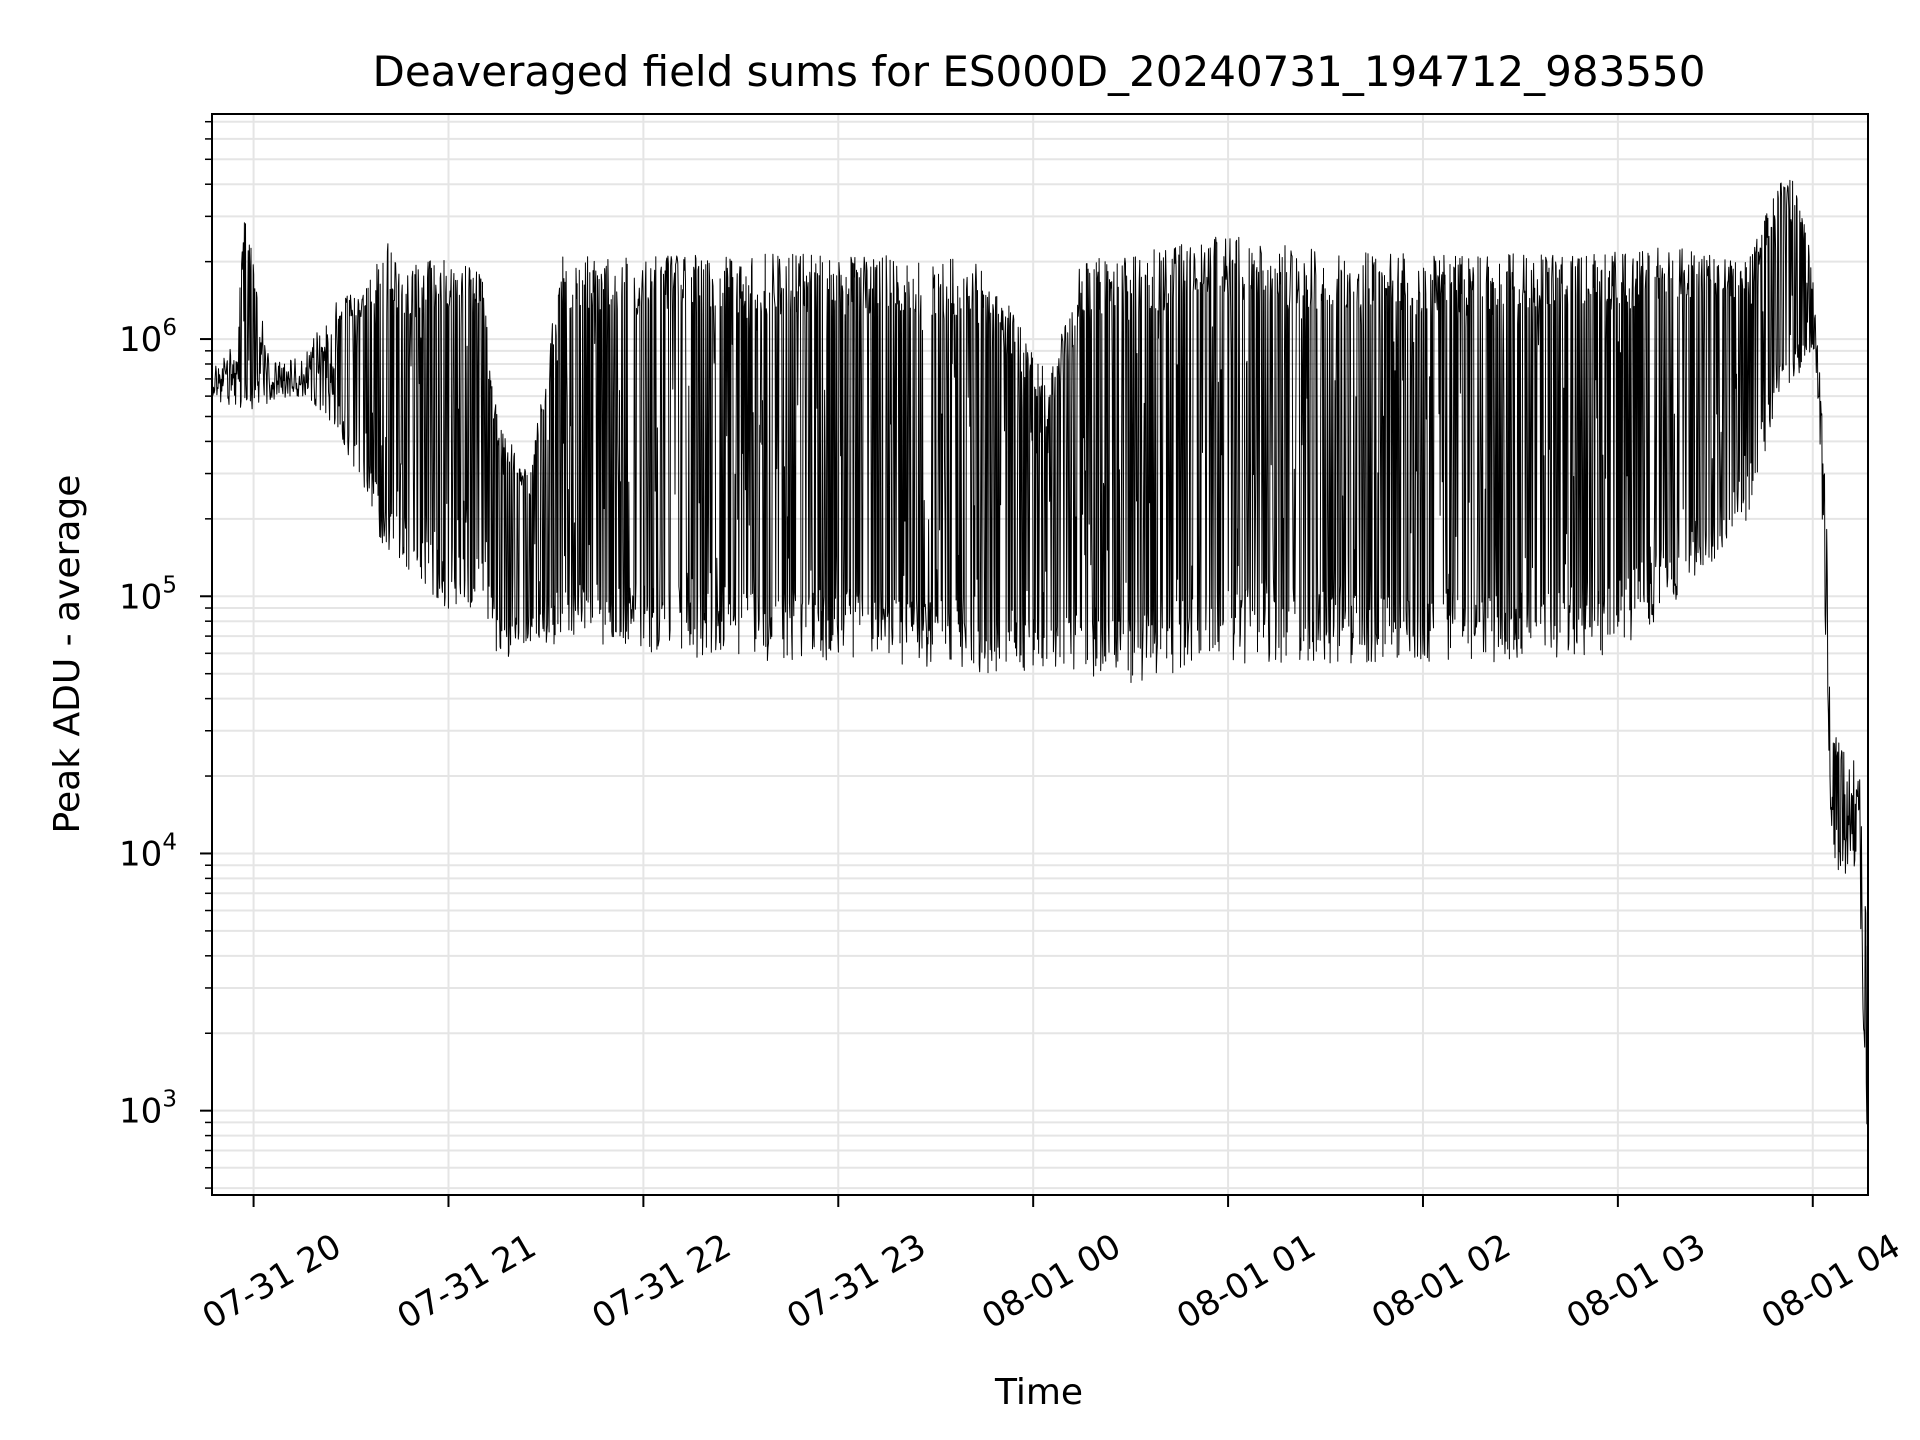  I want to click on y-axis: 10³ 10⁴ 10⁵ 10⁶, so click(165, 654).